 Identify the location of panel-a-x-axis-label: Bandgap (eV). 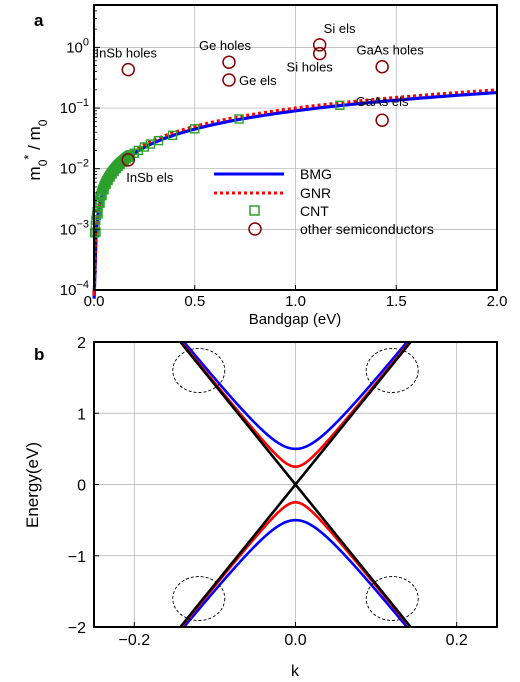
(295, 319).